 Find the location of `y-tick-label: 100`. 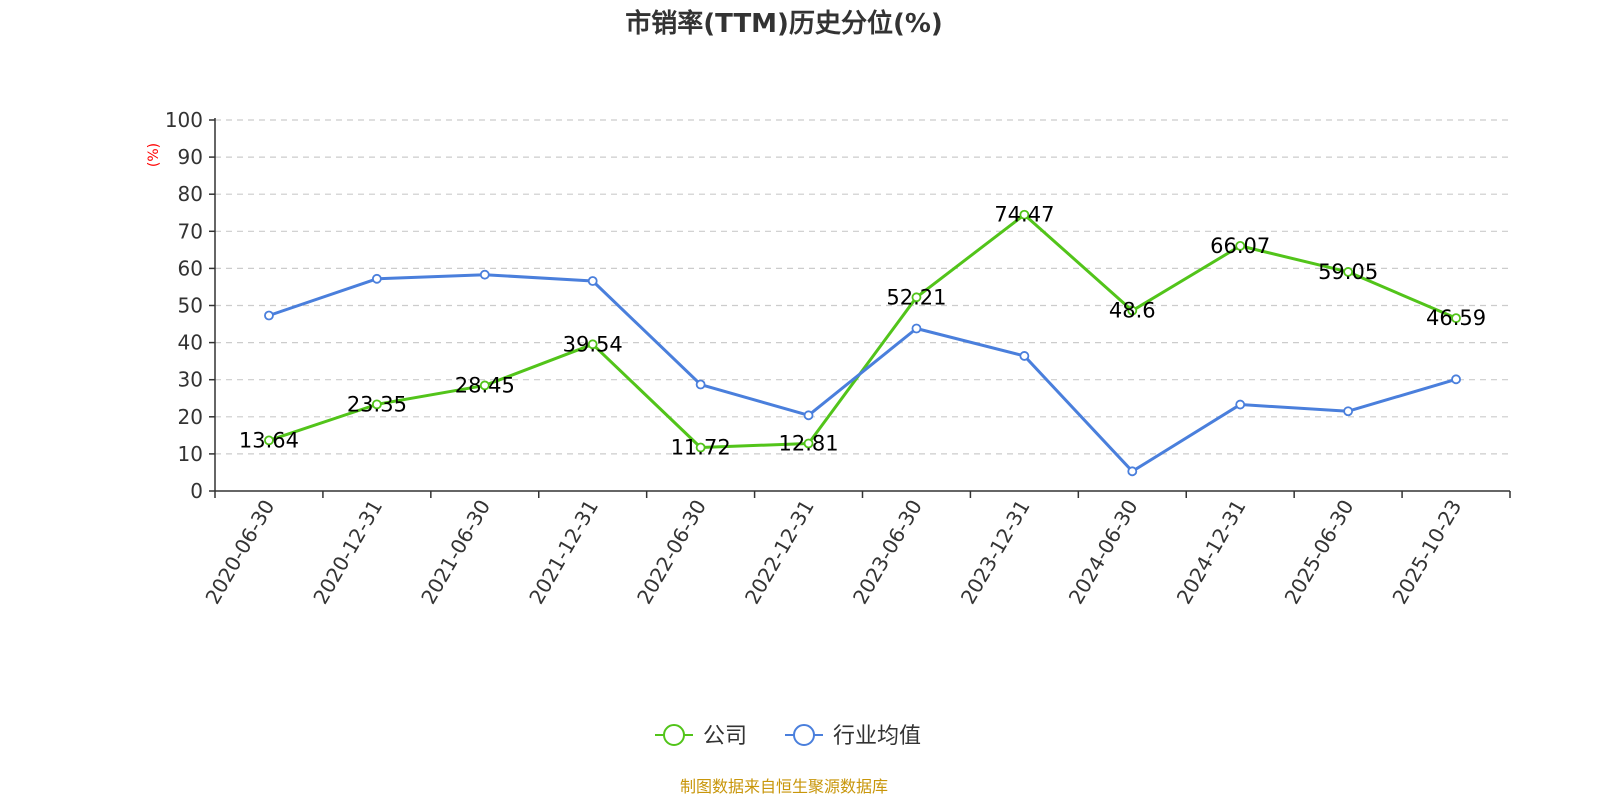

y-tick-label: 100 is located at coordinates (184, 120).